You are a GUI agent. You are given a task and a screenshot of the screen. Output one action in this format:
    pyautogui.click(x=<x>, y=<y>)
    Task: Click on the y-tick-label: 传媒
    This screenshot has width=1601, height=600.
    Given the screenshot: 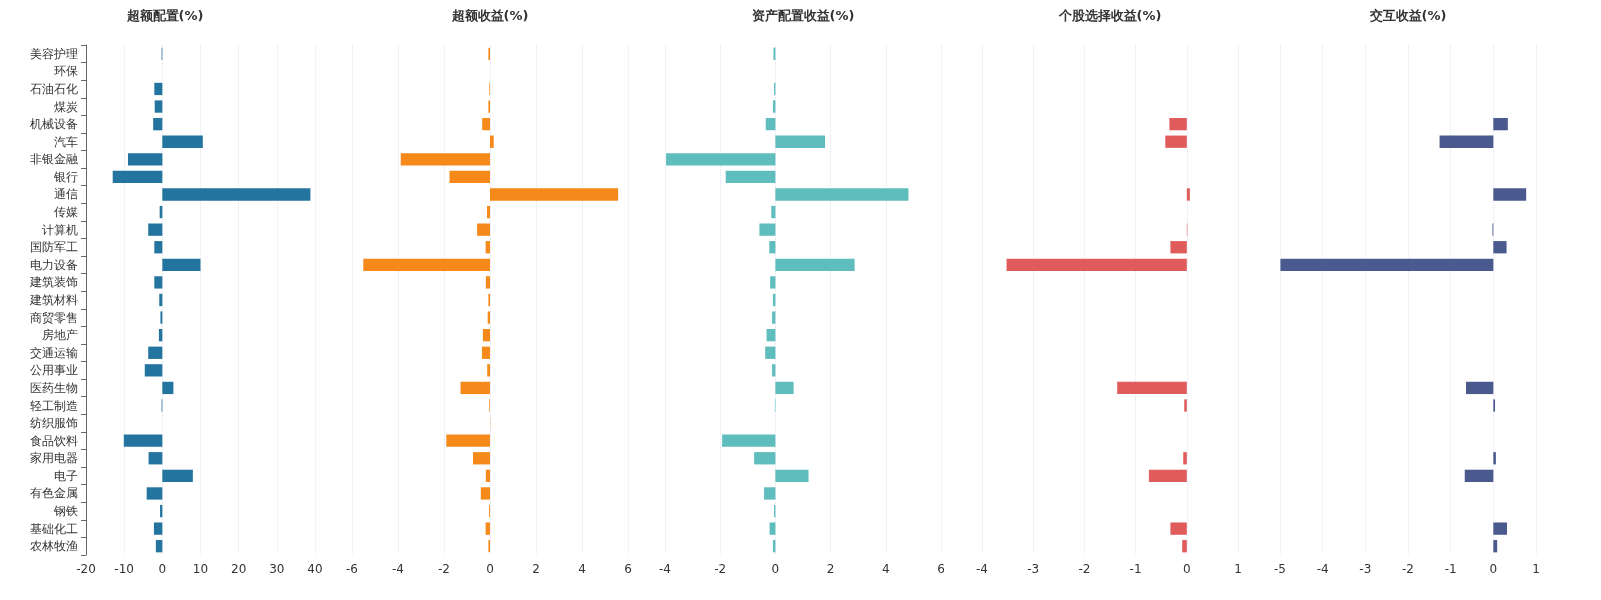 What is the action you would take?
    pyautogui.click(x=66, y=212)
    